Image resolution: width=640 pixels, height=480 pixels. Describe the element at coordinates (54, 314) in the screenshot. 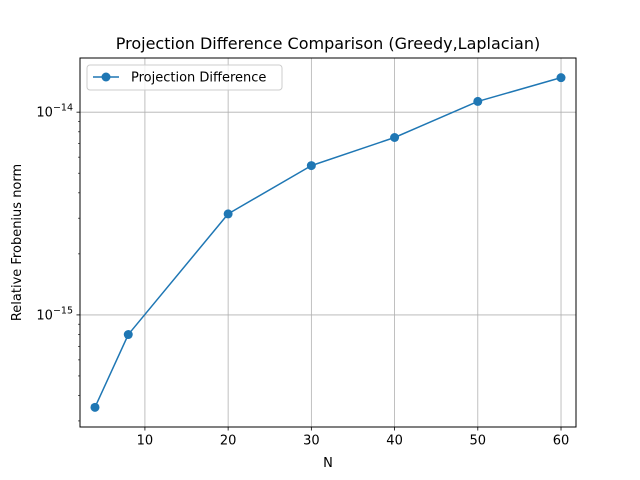

I see `y-tick-label: 10−15` at that location.